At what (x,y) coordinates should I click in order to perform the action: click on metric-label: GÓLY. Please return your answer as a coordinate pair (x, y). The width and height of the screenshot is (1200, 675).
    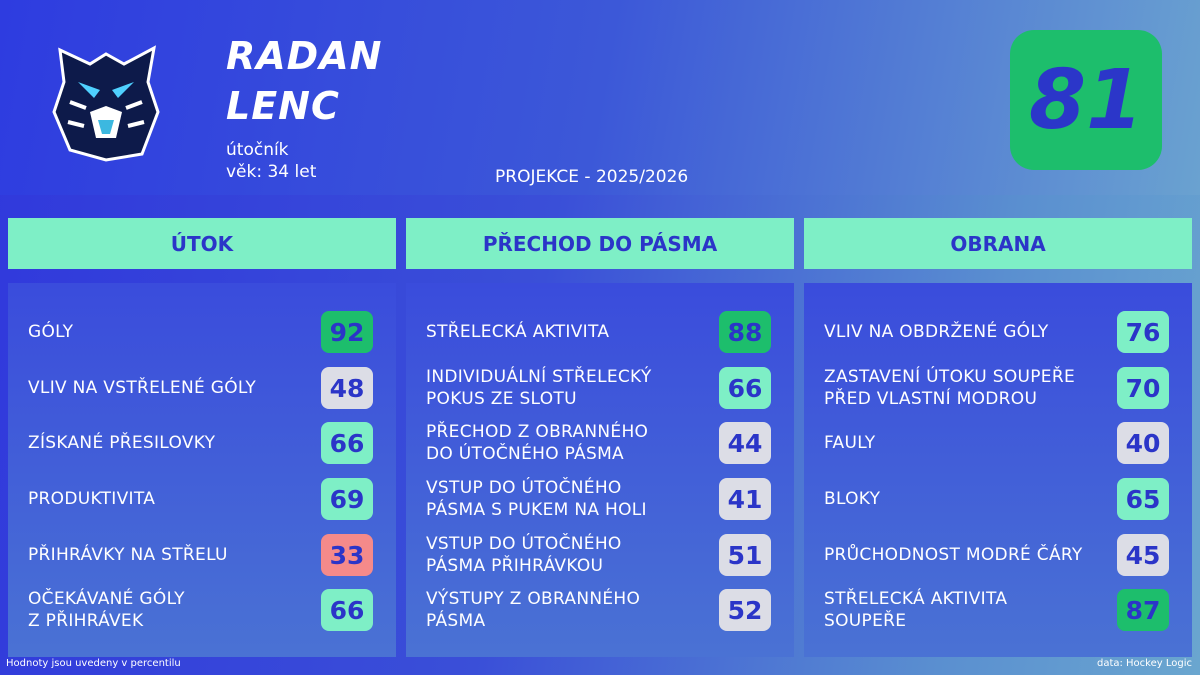
    Looking at the image, I should click on (173, 332).